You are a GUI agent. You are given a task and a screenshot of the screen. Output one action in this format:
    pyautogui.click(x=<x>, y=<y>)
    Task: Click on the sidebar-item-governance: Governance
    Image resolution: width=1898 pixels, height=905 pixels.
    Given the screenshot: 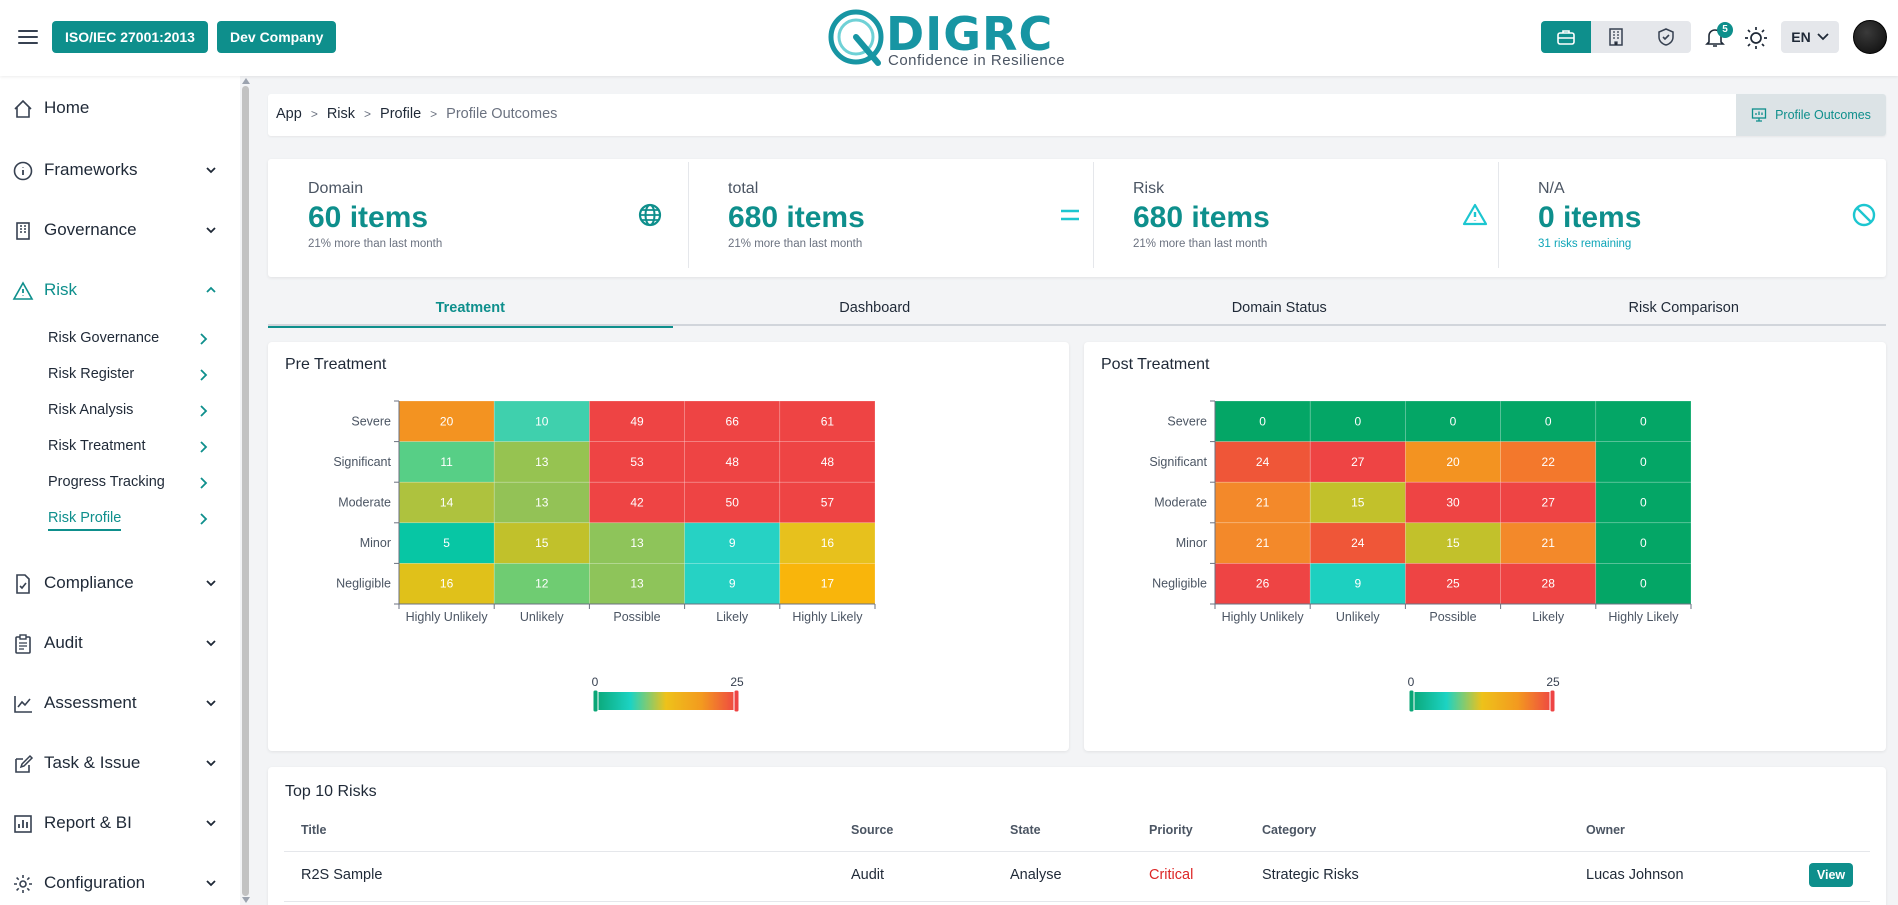 What is the action you would take?
    pyautogui.click(x=114, y=230)
    